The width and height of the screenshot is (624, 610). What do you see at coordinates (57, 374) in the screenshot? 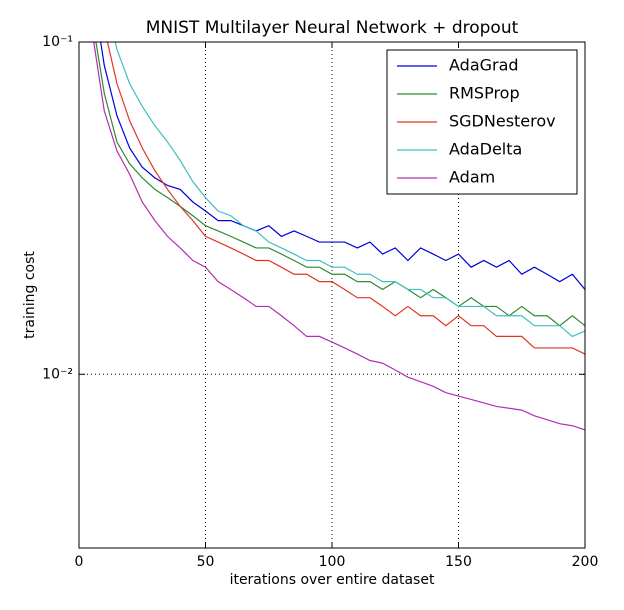
I see `y-tick-label: 10⁻²` at bounding box center [57, 374].